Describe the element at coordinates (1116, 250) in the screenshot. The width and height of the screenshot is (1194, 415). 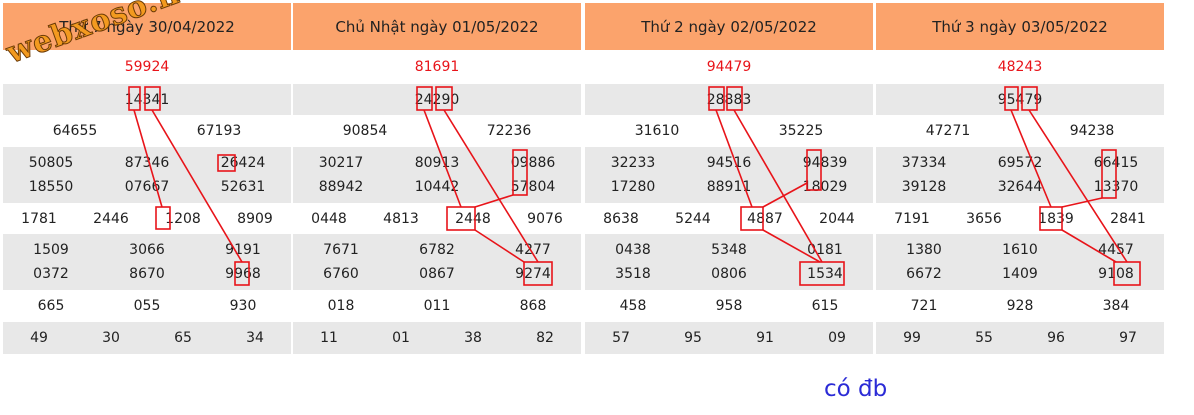
I see `prize-number: 4457` at that location.